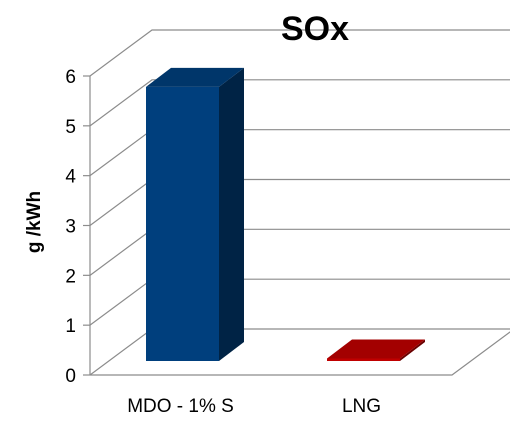 This screenshot has height=422, width=510. I want to click on y-axis-label: g /kWh, so click(34, 222).